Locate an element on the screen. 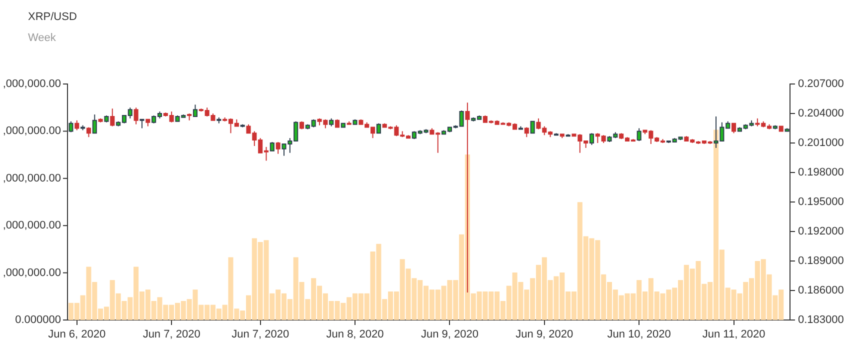 The width and height of the screenshot is (864, 349). y2-tick-label: 0.195000 is located at coordinates (821, 202).